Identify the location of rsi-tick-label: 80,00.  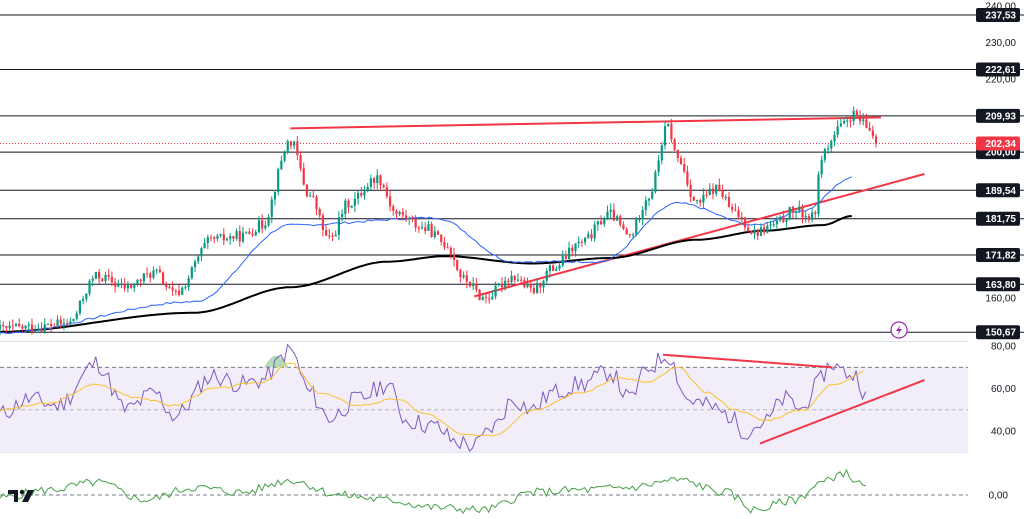
(1003, 347).